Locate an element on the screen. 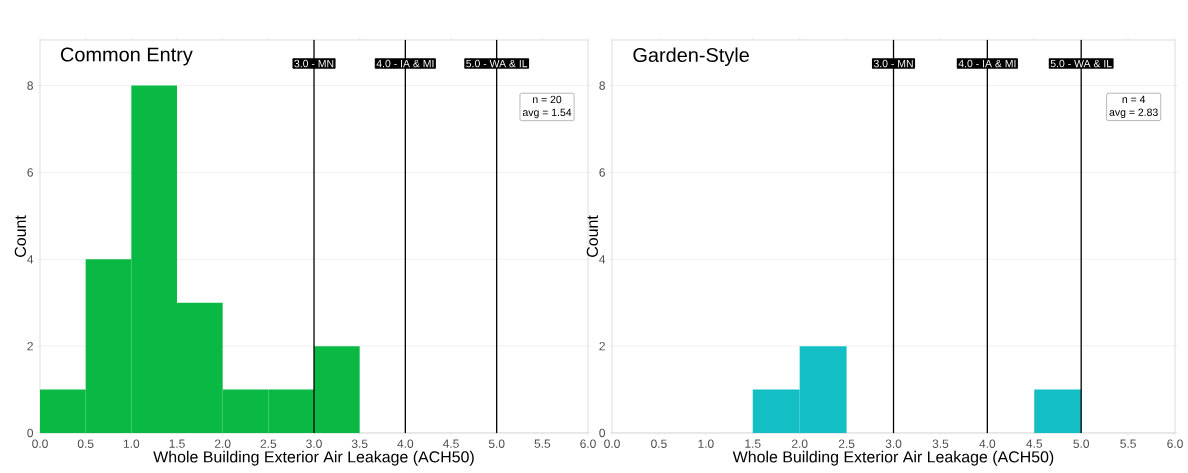 This screenshot has height=473, width=1188. annotation: n = 20 is located at coordinates (547, 99).